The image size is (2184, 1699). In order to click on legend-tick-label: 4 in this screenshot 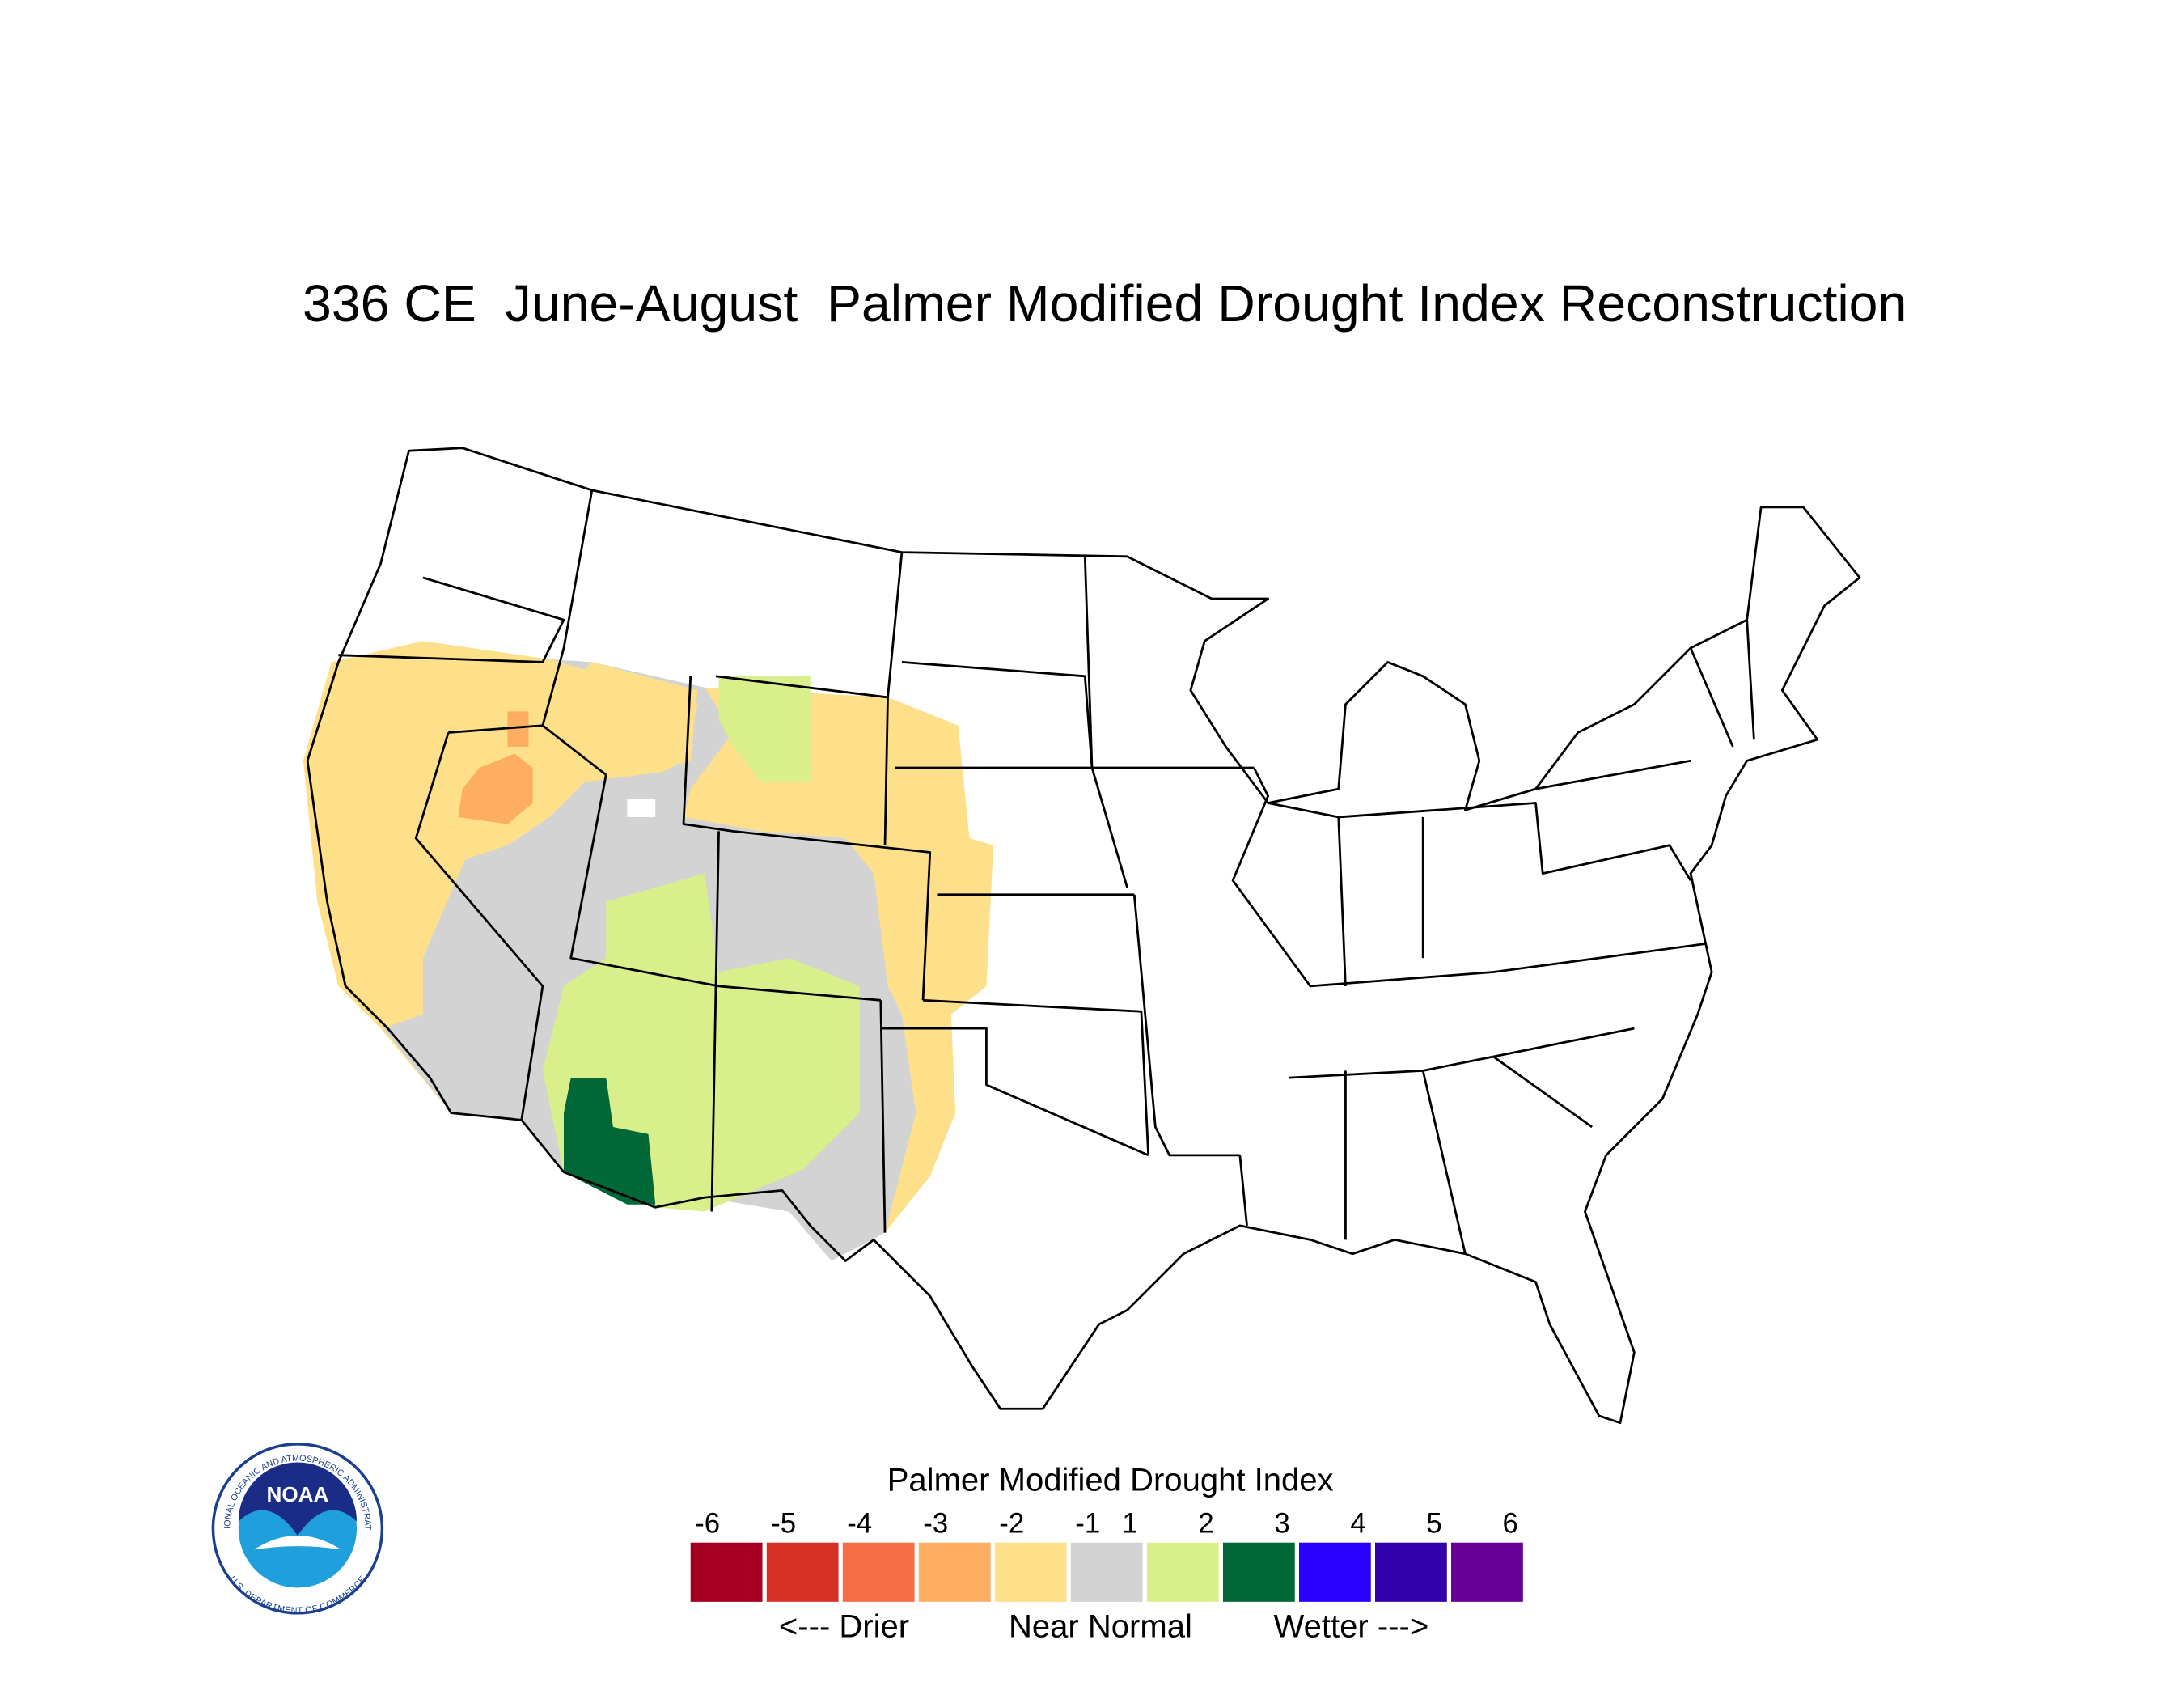, I will do `click(1357, 1524)`.